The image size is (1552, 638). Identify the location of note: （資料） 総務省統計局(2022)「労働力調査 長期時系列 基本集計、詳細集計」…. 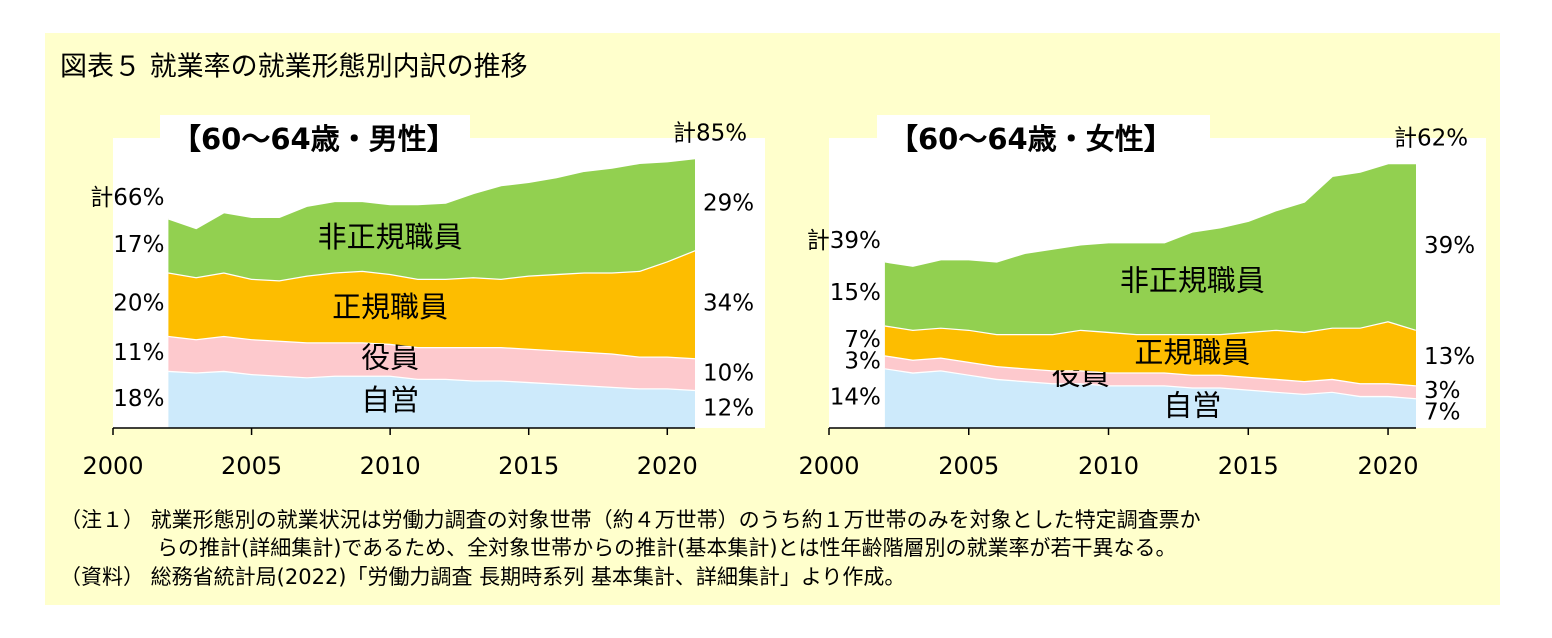
(482, 577).